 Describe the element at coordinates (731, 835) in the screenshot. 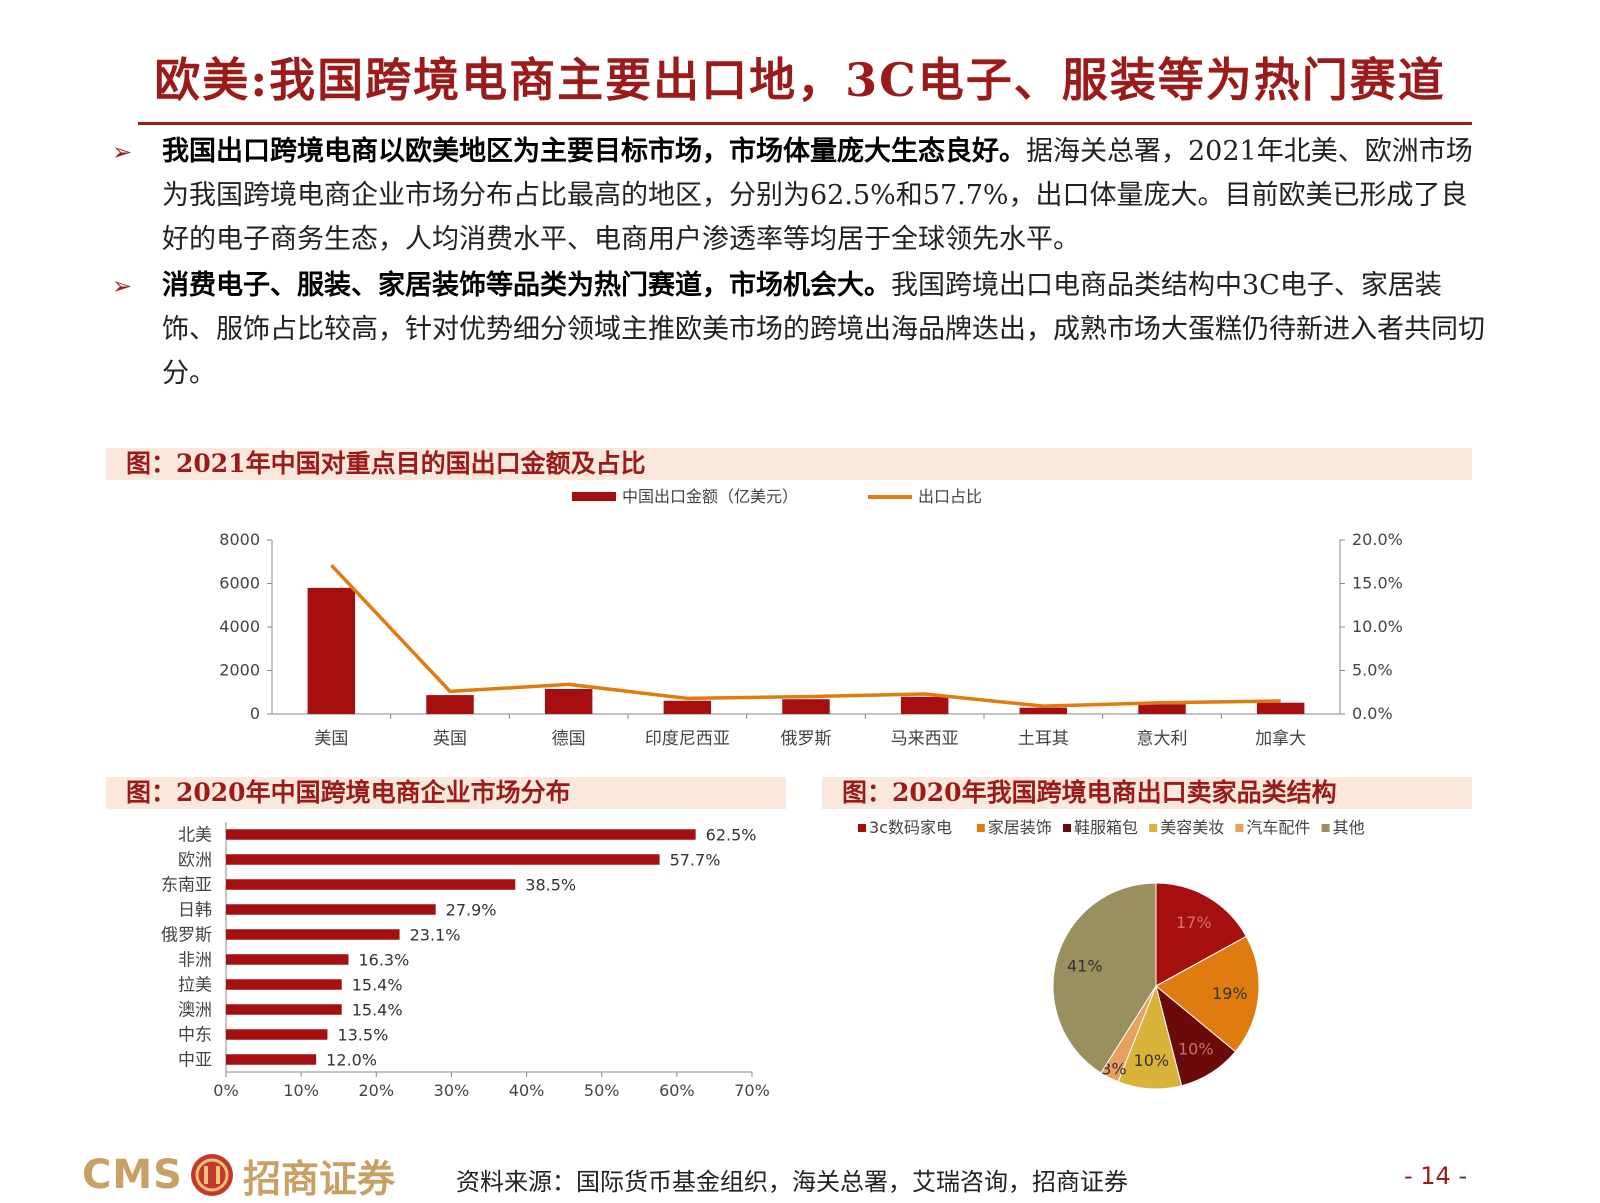

I see `value-label: 62.5%` at that location.